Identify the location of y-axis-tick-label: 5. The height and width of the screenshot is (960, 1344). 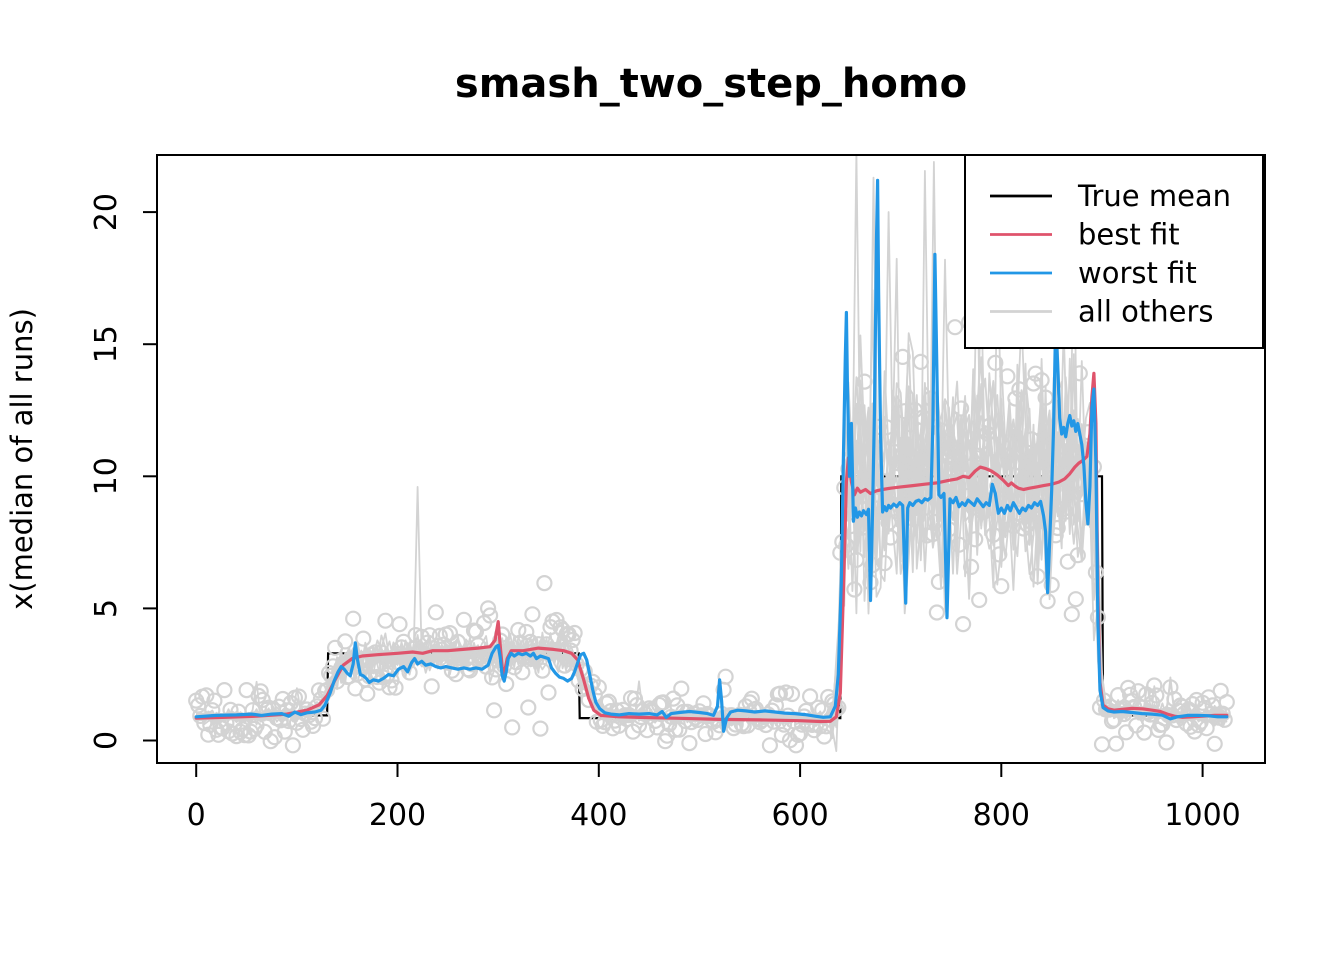
(106, 608).